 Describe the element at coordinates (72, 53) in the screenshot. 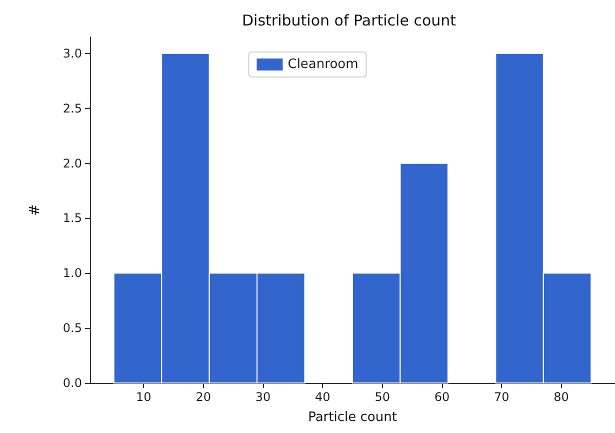

I see `y-tick-label: 3.0` at that location.